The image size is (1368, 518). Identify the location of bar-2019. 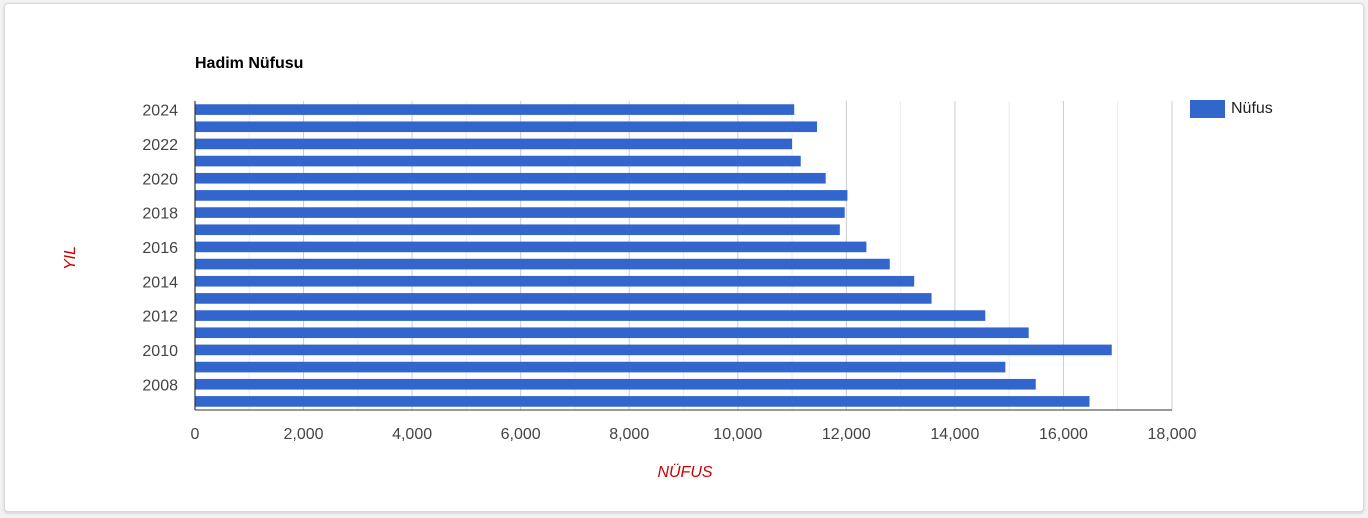
(521, 195).